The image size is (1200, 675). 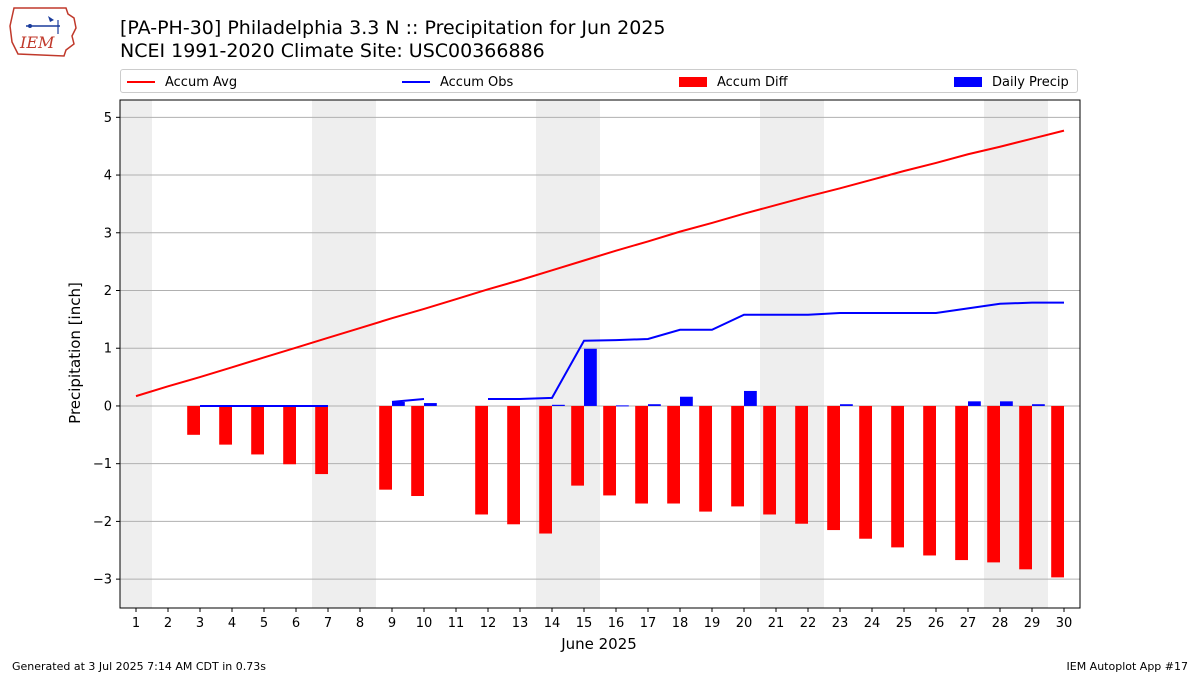 I want to click on legend-item-accum-diff: Accum Diff, so click(x=733, y=82).